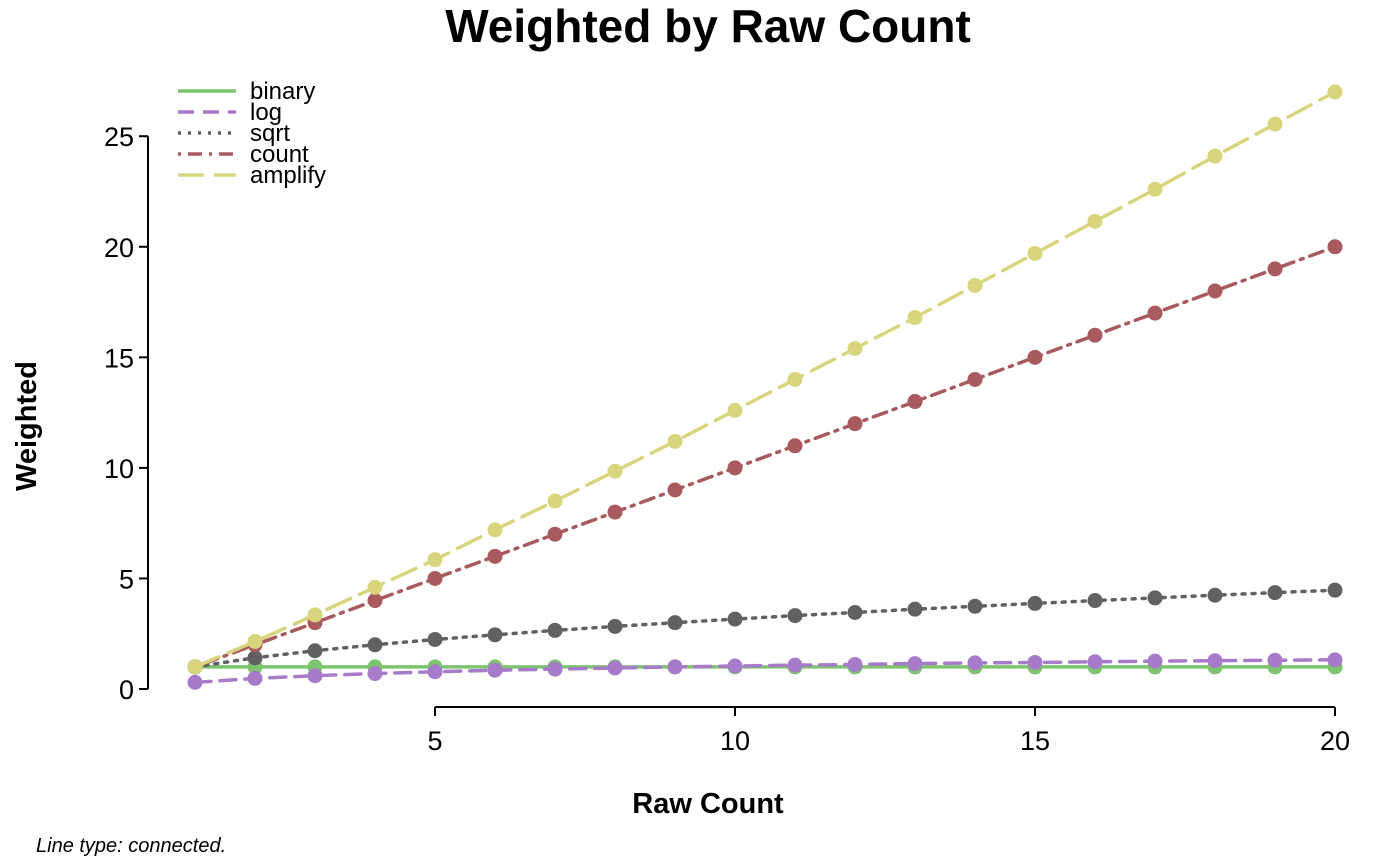 The height and width of the screenshot is (866, 1400). I want to click on x-axis: 5 10 15 20, so click(888, 731).